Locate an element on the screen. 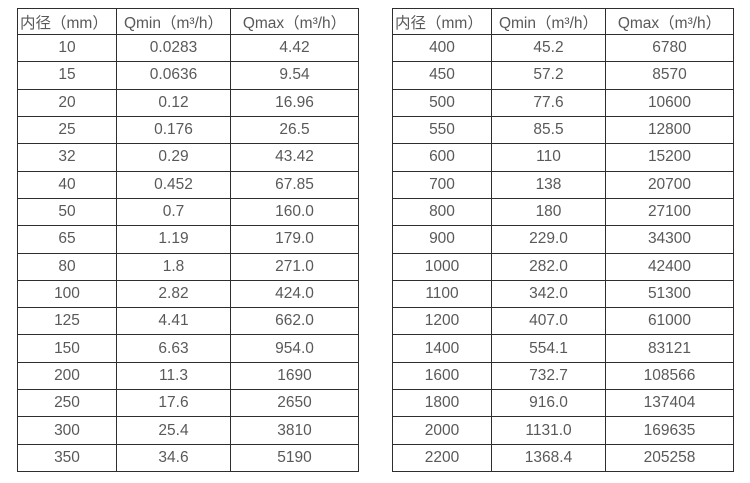  column-header: 内径（mm） is located at coordinates (442, 21).